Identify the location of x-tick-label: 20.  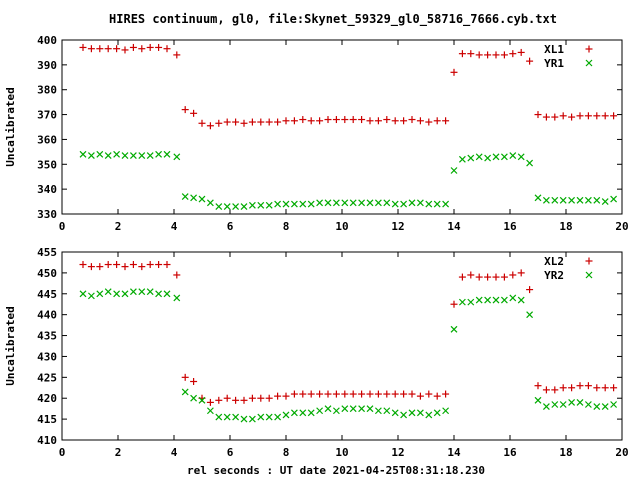
(621, 226).